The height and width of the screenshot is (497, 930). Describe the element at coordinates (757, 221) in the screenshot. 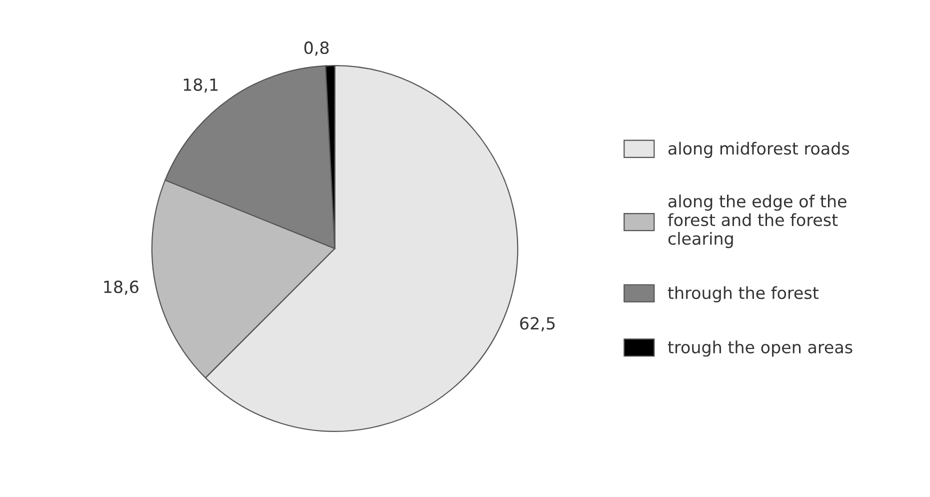

I see `legend-label: along the edge of the forest and the forest clearing` at that location.